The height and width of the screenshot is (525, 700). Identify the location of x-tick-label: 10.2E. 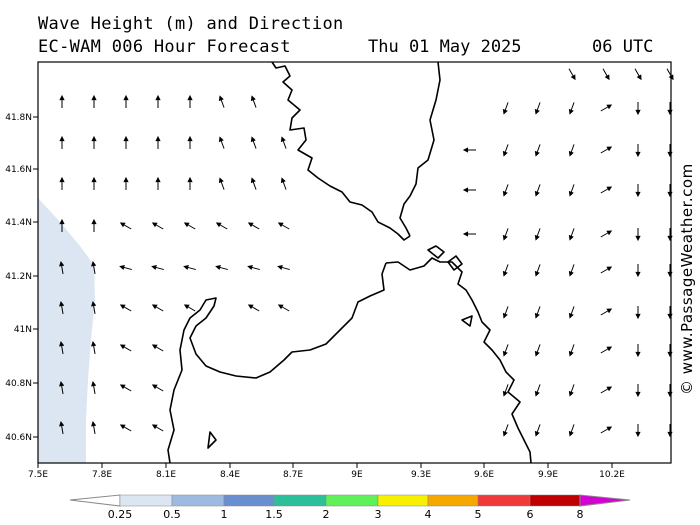
(612, 475).